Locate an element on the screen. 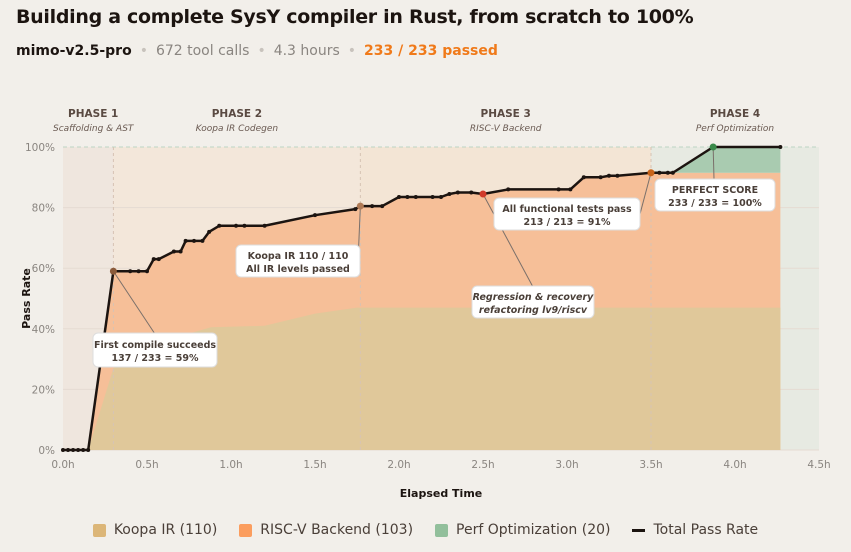 The height and width of the screenshot is (552, 851). phase-subtitle: Koopa IR Codegen is located at coordinates (237, 129).